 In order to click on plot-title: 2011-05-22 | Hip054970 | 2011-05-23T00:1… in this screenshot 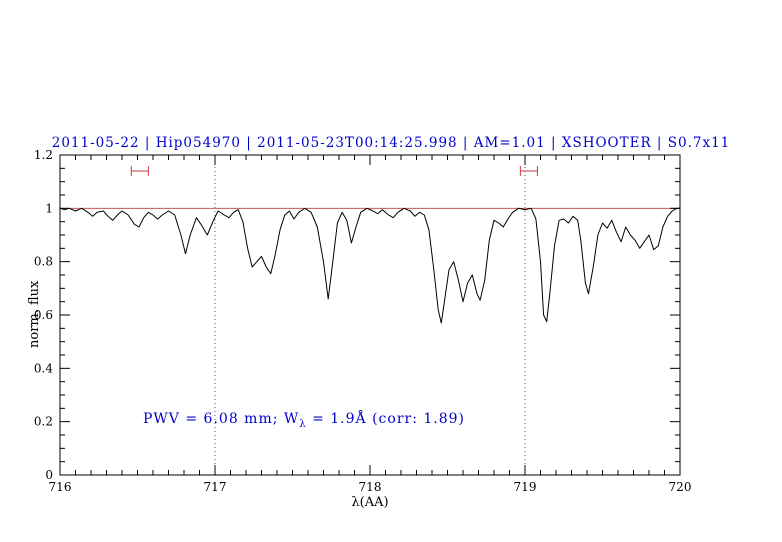, I will do `click(391, 143)`.